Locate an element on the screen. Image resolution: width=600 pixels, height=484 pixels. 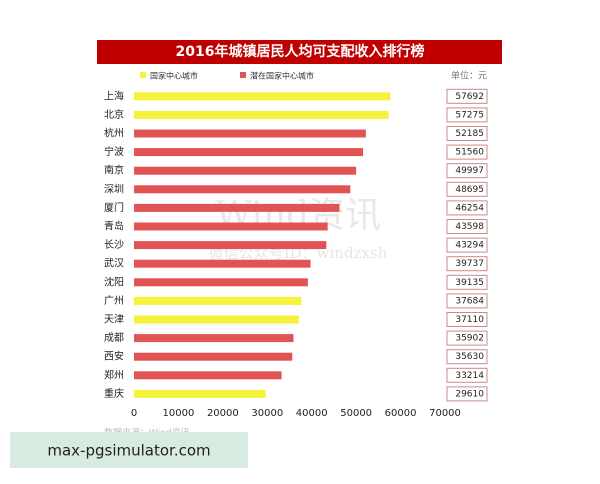
y-tick-label: 沈阳 is located at coordinates (114, 281).